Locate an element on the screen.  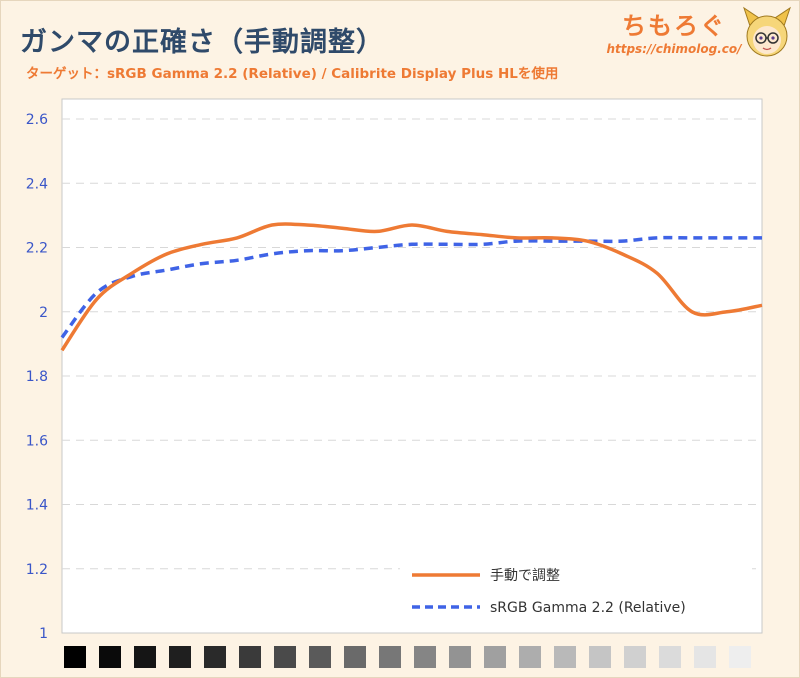
y-tick-label: 1.8 is located at coordinates (37, 377).